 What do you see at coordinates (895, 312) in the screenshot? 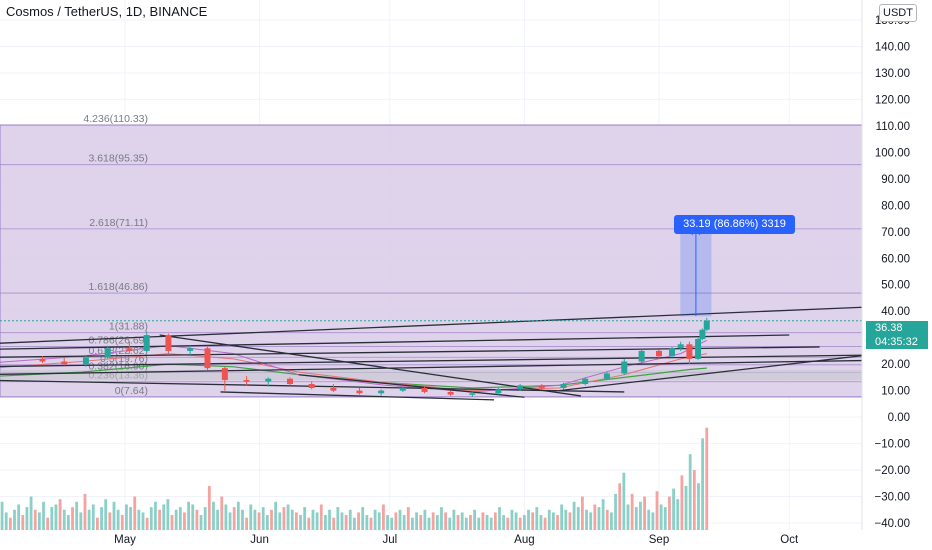
I see `price-tick-label: 40.00` at bounding box center [895, 312].